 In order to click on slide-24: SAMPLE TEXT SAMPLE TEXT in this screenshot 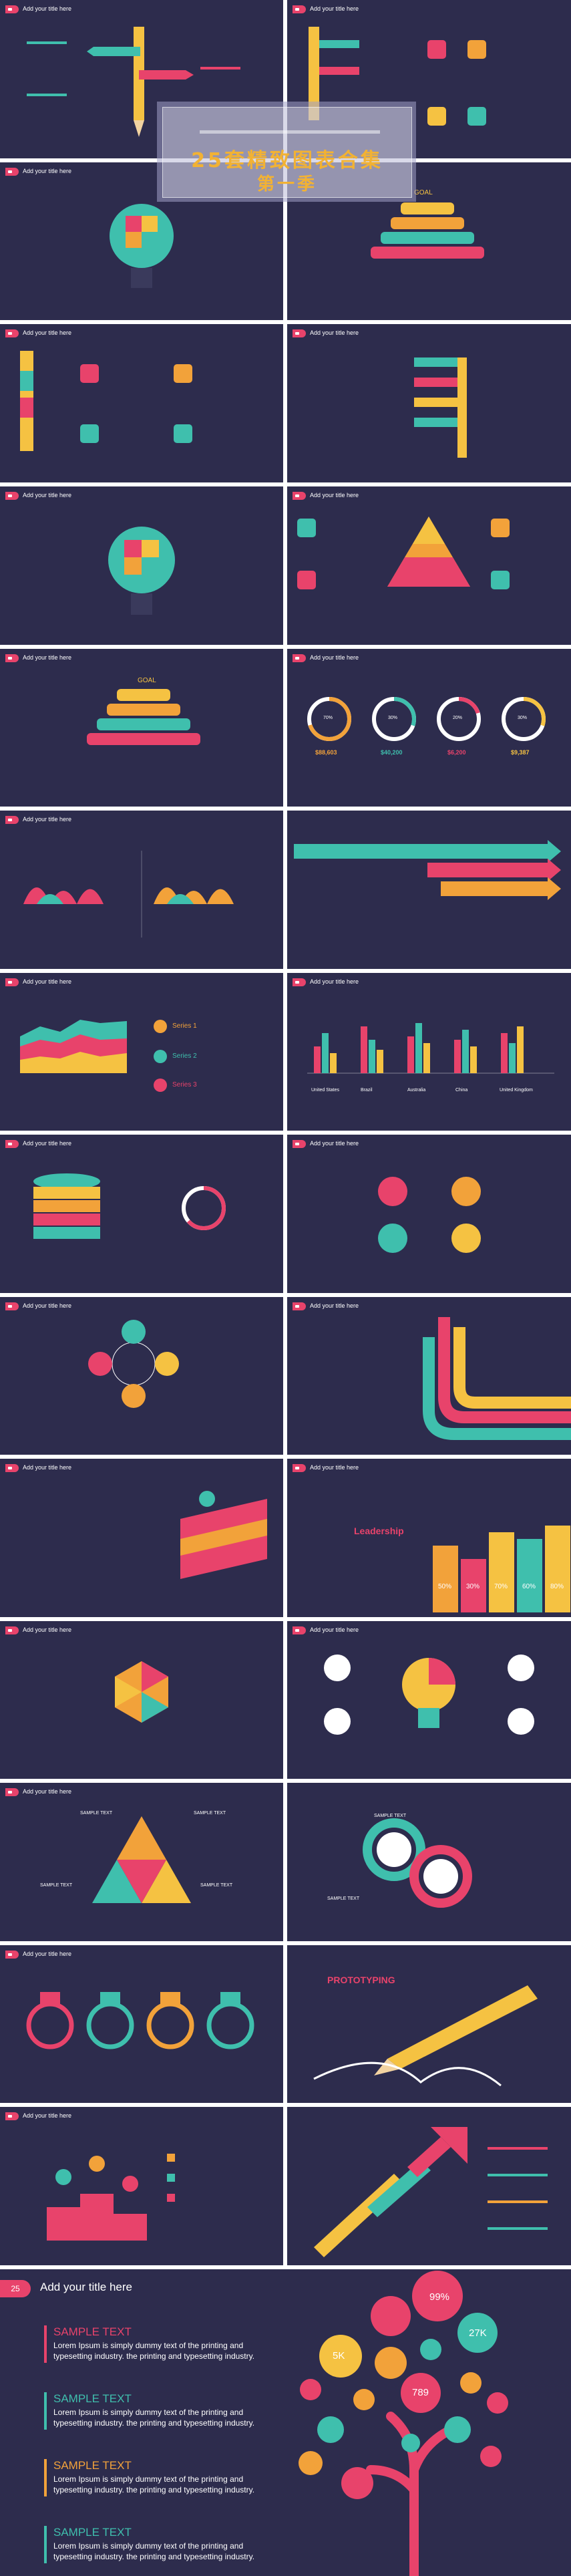, I will do `click(429, 1862)`.